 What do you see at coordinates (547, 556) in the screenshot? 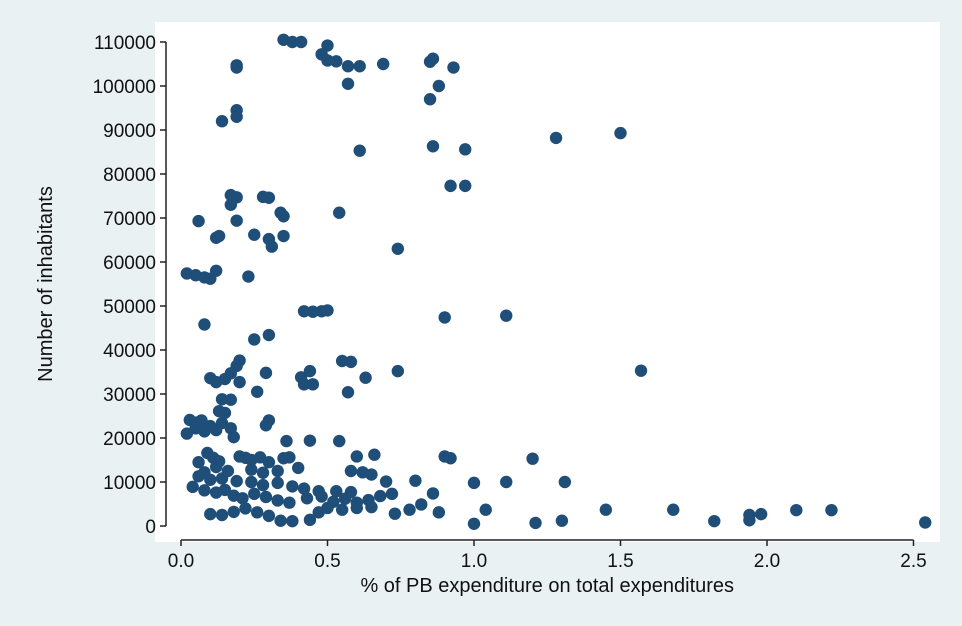
I see `x-axis-ticks: 0.0 0.5 1.0 1.5 2.0 2.5` at bounding box center [547, 556].